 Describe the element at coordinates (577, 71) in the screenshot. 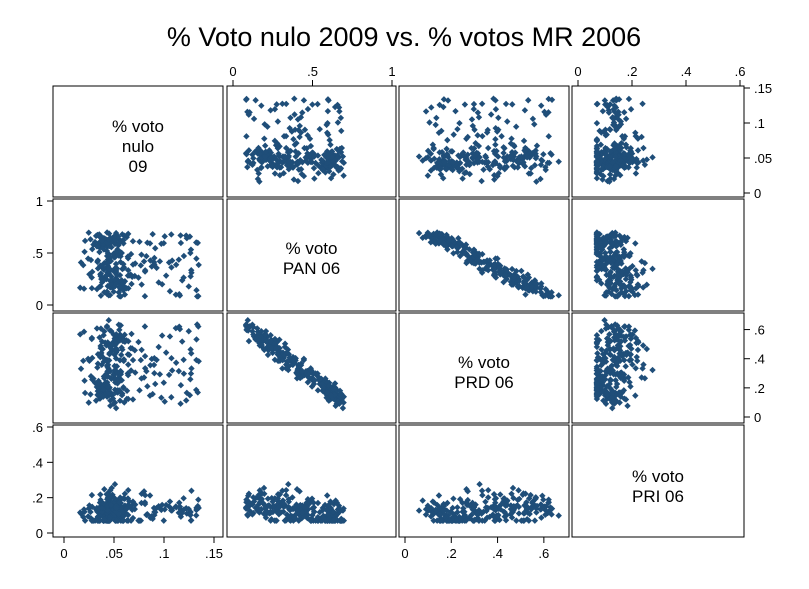

I see `x-tick-label: 0` at that location.